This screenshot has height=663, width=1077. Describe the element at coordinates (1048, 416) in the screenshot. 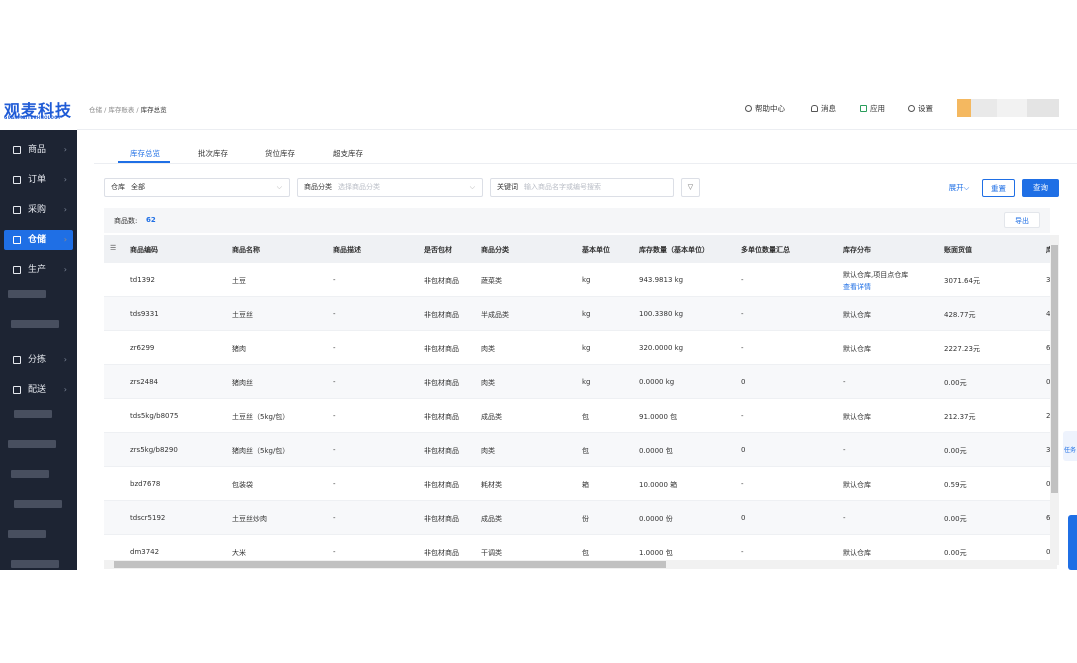

I see `table-cell: 2` at that location.